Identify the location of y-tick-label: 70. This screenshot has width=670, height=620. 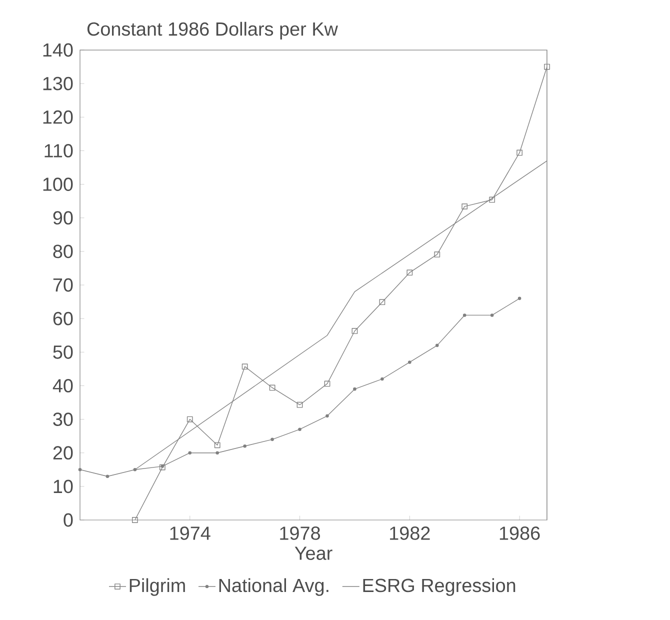
(63, 285).